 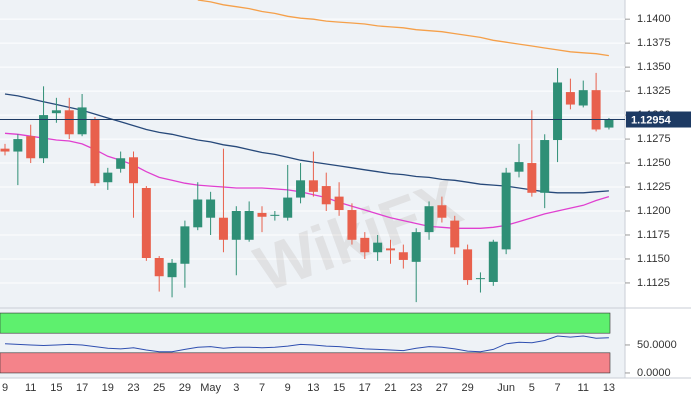 I want to click on y-tick-label: 1.1325, so click(x=654, y=91).